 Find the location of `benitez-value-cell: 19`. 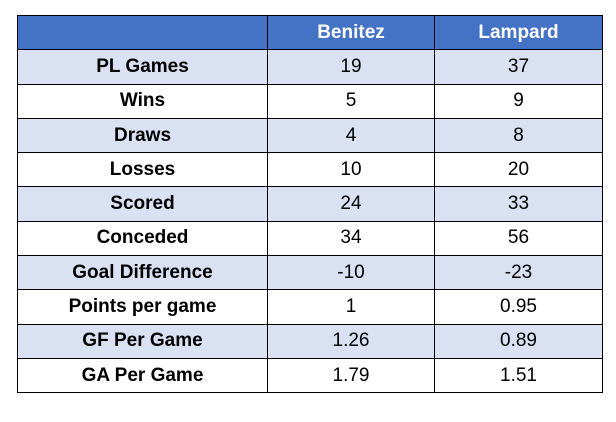

benitez-value-cell: 19 is located at coordinates (351, 67).